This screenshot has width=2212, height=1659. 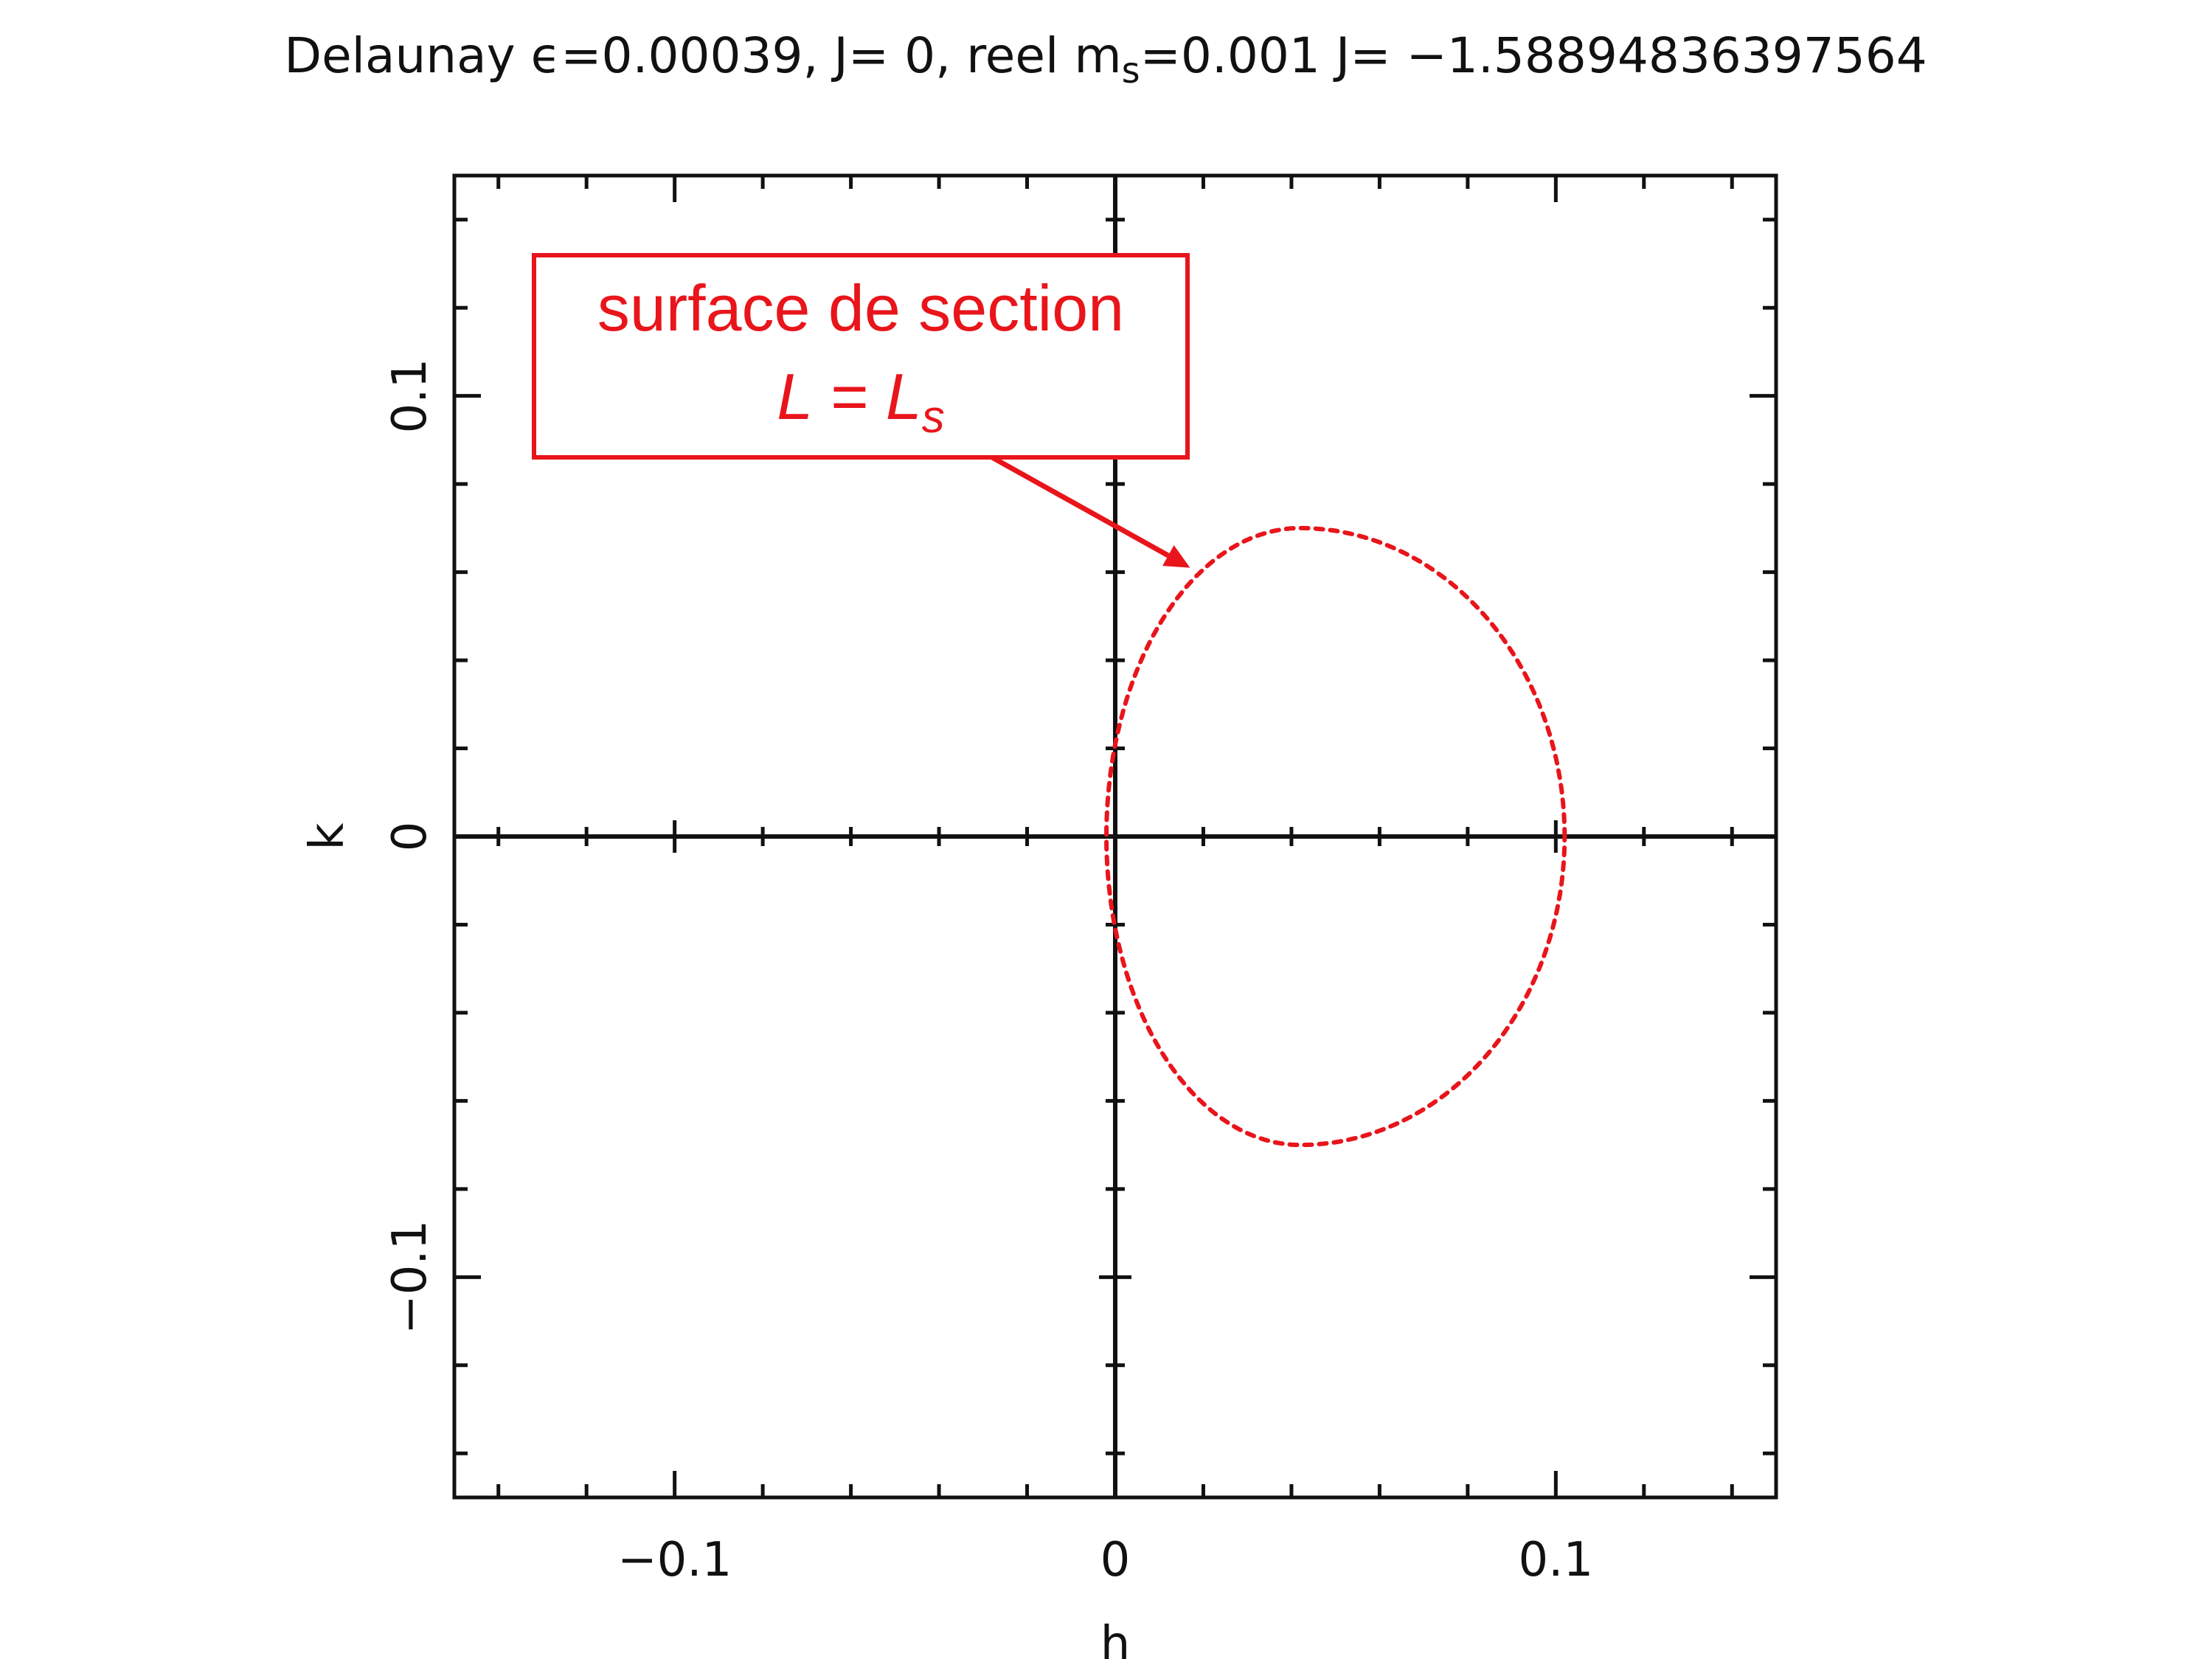 I want to click on y-tick-label: 0.1, so click(x=410, y=397).